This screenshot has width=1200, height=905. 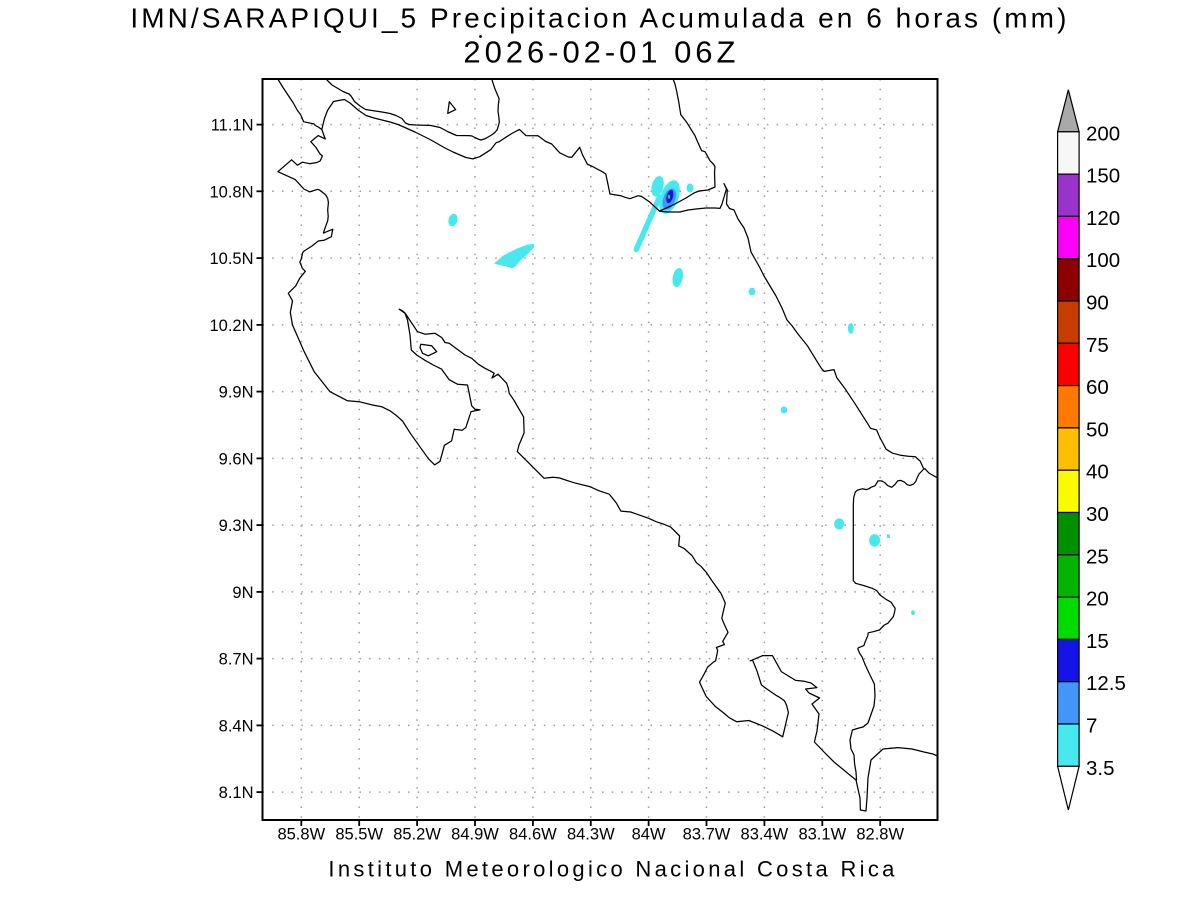 What do you see at coordinates (599, 52) in the screenshot?
I see `svg-text: 2026-02-01 06Z` at bounding box center [599, 52].